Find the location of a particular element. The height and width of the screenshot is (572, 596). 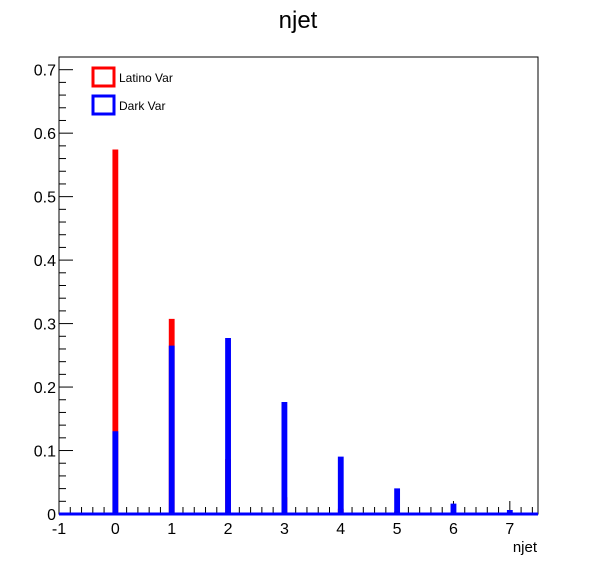

x-tick-label: 6 is located at coordinates (453, 529).